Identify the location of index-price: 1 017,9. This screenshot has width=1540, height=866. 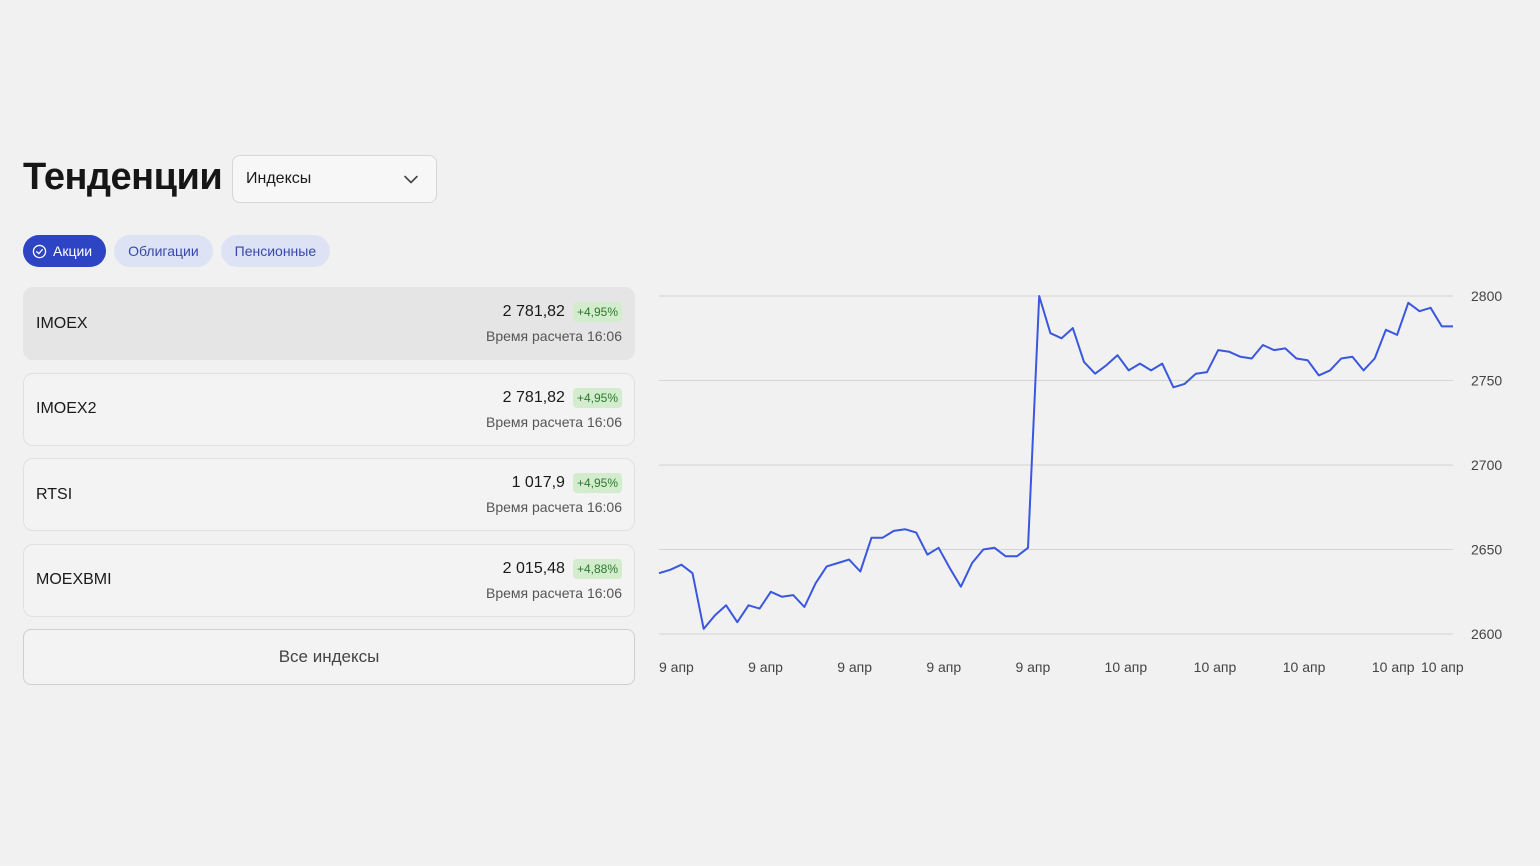
(538, 482).